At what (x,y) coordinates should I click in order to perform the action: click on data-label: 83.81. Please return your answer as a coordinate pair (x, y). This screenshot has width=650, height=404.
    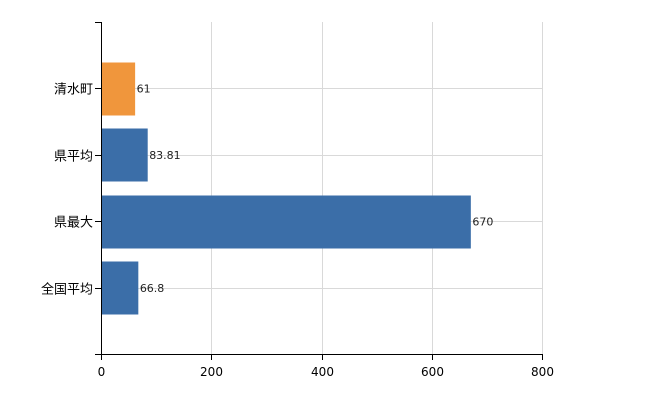
    Looking at the image, I should click on (165, 155).